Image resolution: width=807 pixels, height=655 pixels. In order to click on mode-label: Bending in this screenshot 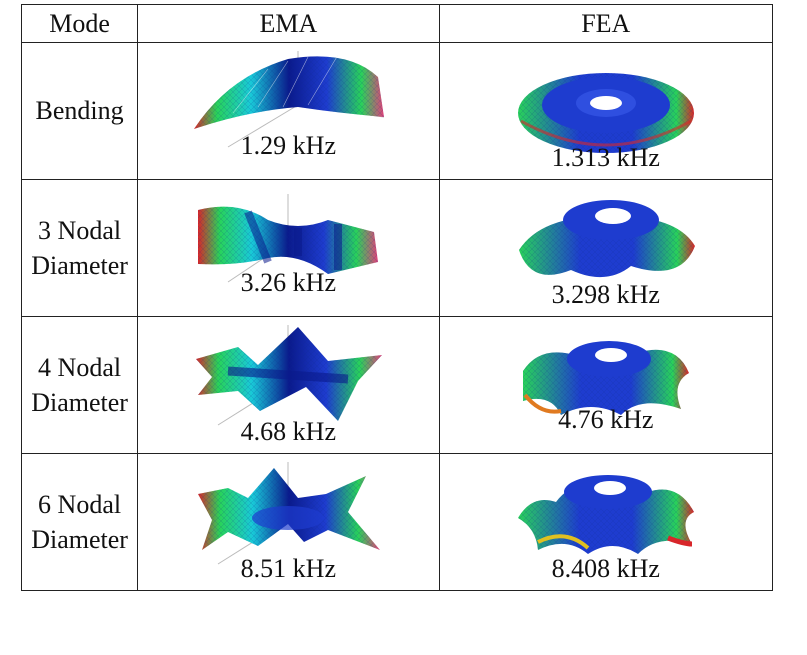, I will do `click(79, 110)`.